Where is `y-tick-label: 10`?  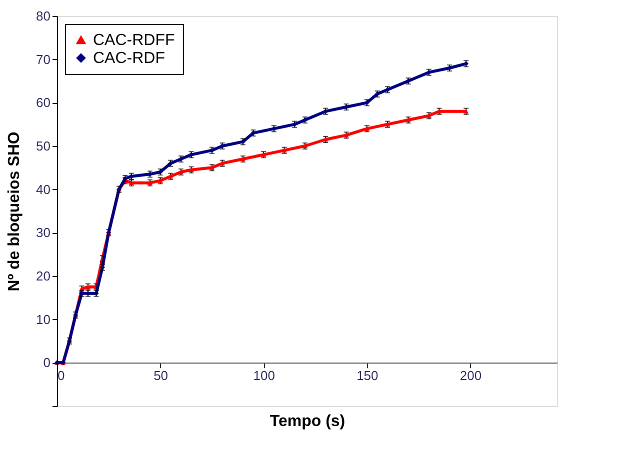 y-tick-label: 10 is located at coordinates (43, 319).